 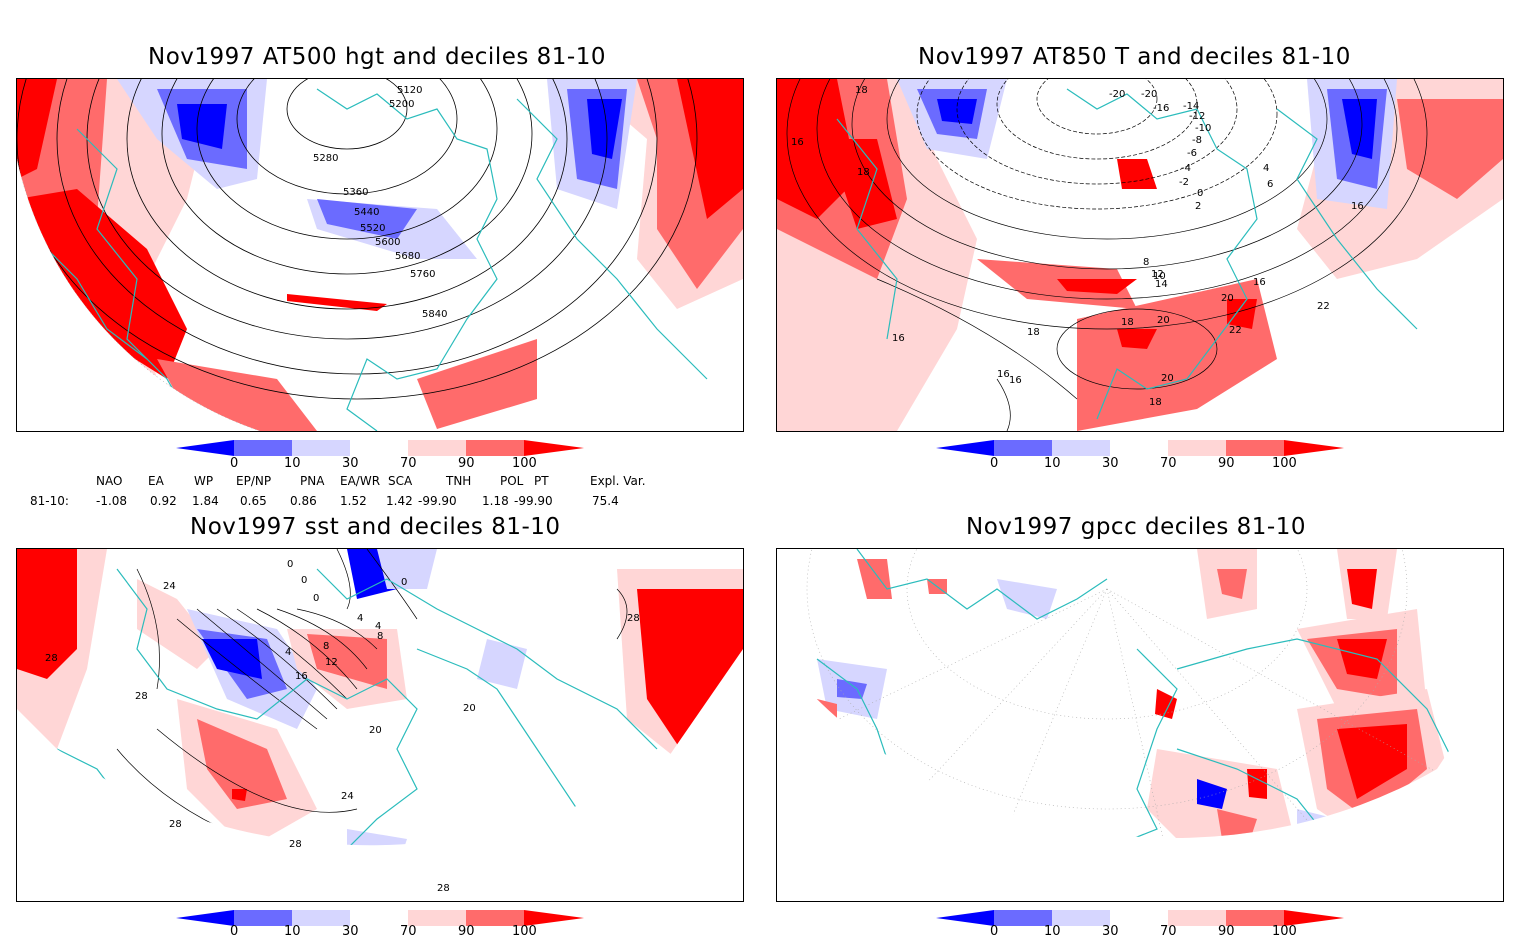 What do you see at coordinates (1161, 108) in the screenshot?
I see `contour-label: -16` at bounding box center [1161, 108].